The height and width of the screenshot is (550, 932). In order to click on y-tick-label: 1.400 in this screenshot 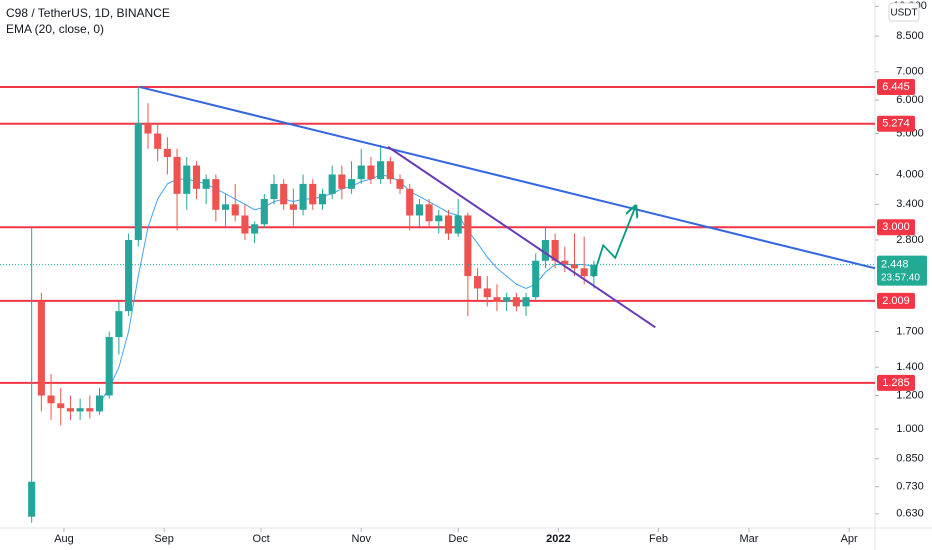, I will do `click(910, 367)`.